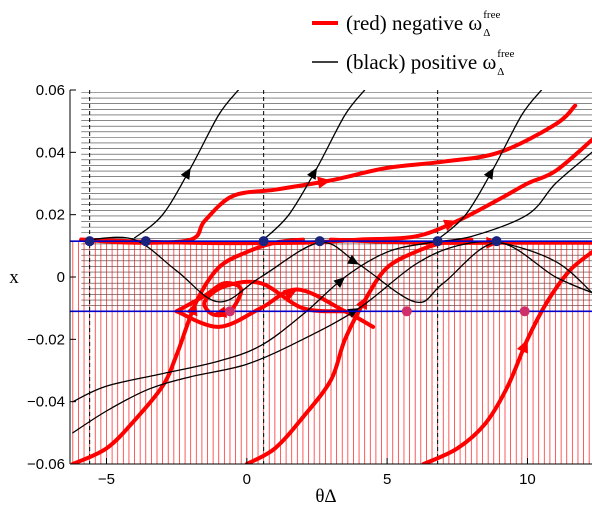 This screenshot has height=523, width=592. What do you see at coordinates (106, 479) in the screenshot?
I see `x-tick-label: −5` at bounding box center [106, 479].